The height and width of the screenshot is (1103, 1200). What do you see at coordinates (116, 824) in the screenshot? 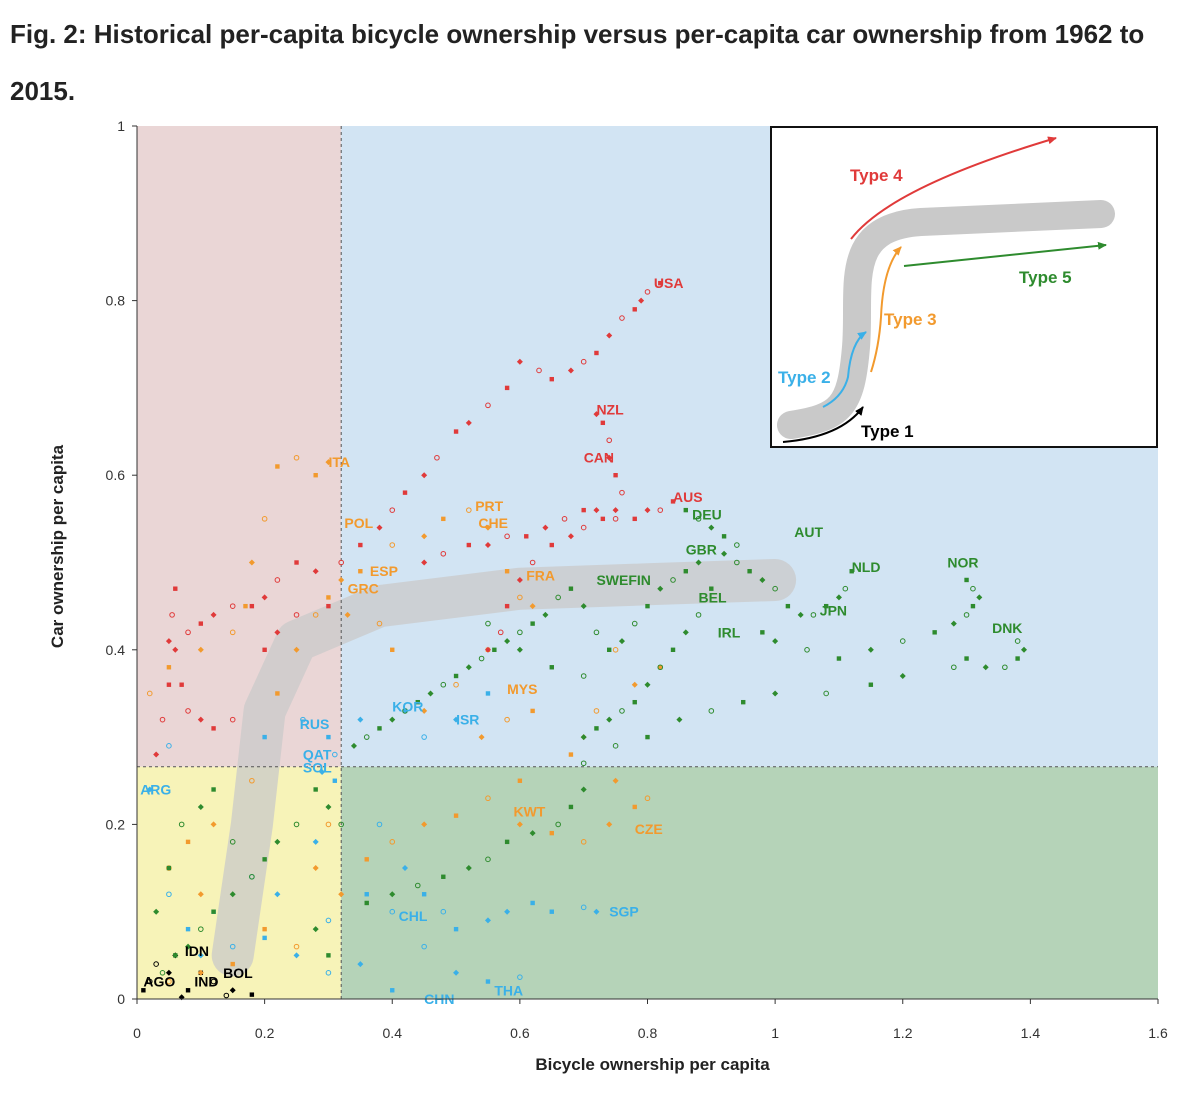
I see `y-tick-label: 0.2` at bounding box center [116, 824].